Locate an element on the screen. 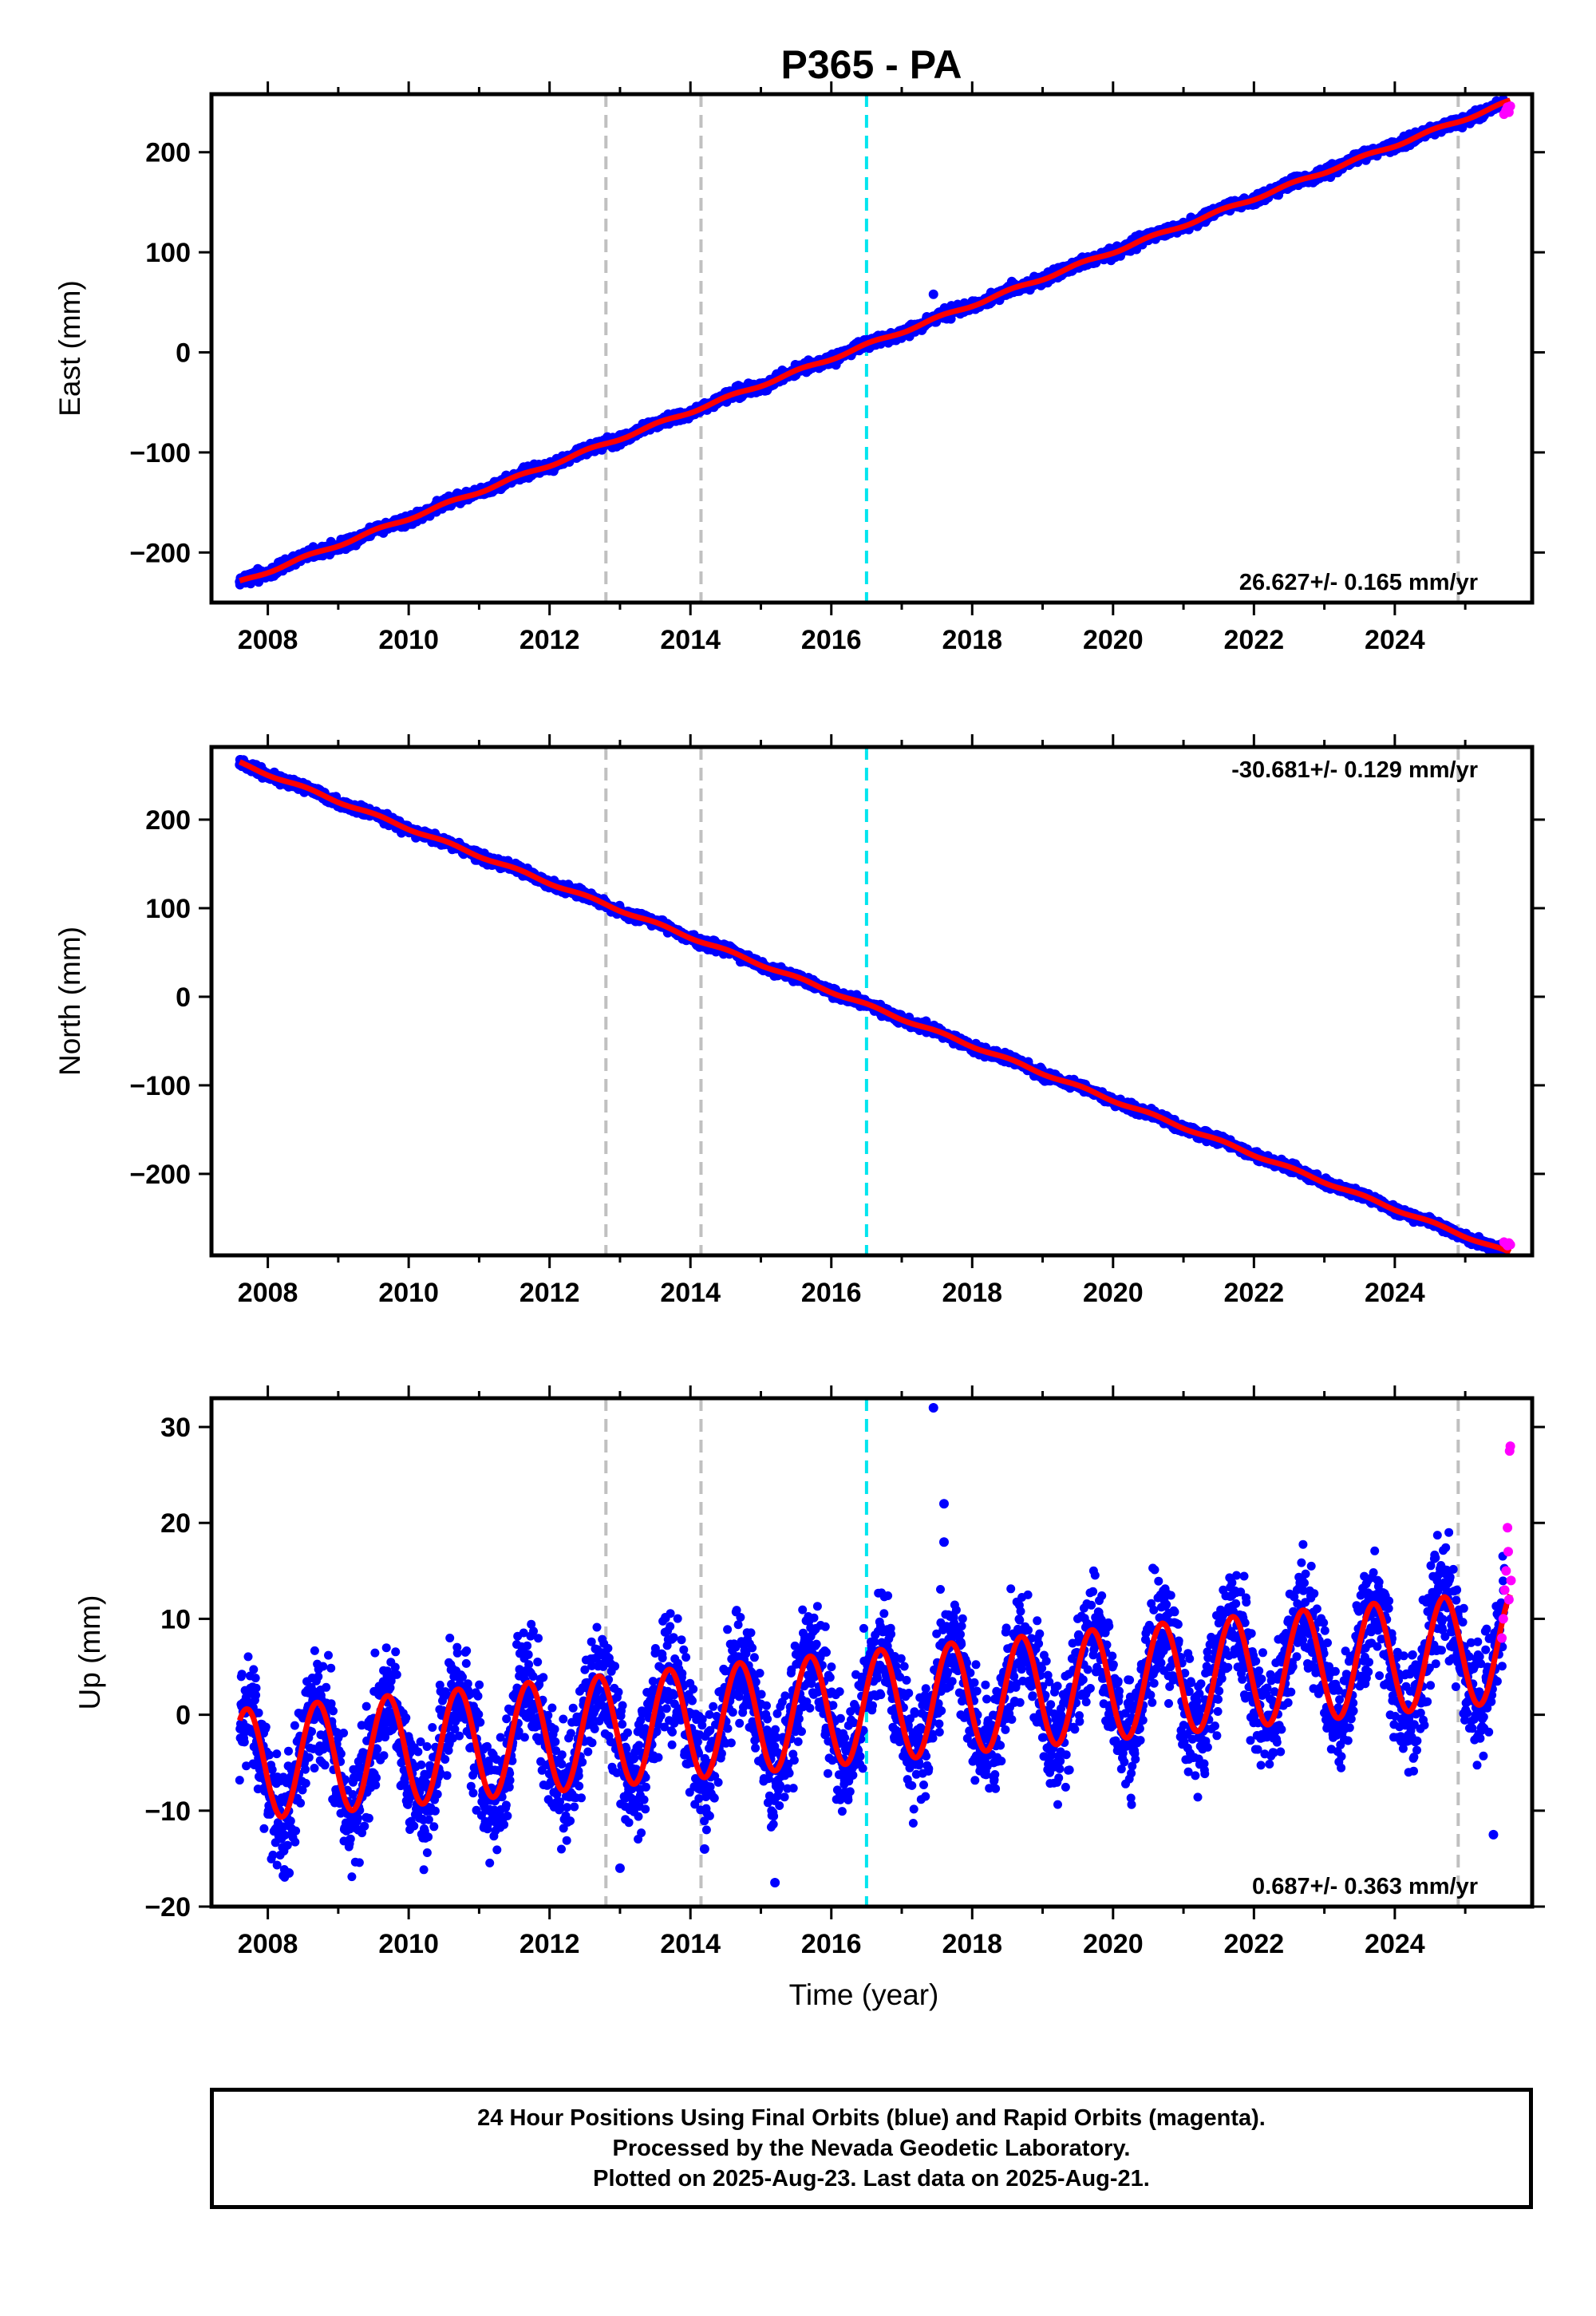  y-tick-label: −200 is located at coordinates (160, 553).